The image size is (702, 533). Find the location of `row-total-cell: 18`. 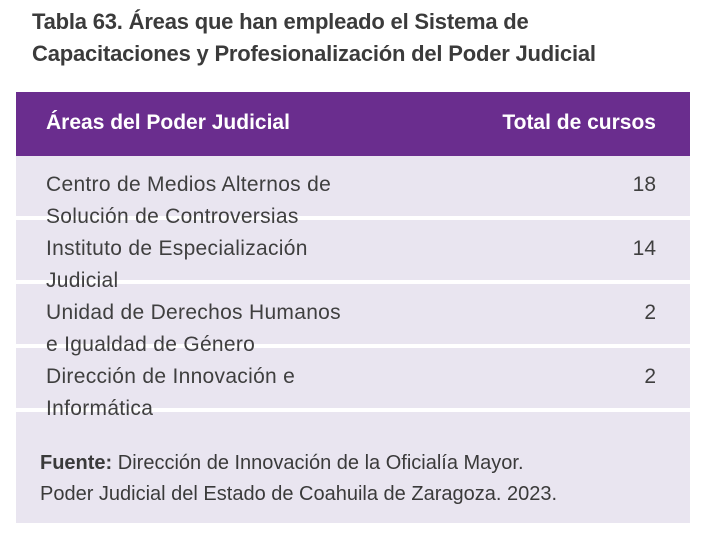

row-total-cell: 18 is located at coordinates (644, 184).